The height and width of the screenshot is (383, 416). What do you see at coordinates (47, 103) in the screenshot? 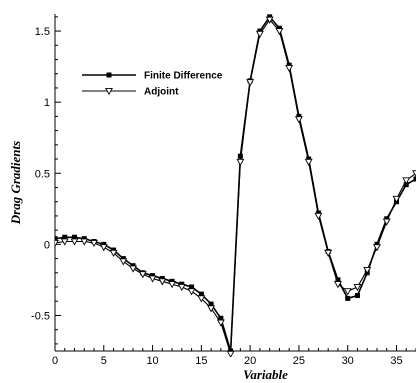
I see `y-tick-label: 1` at bounding box center [47, 103].